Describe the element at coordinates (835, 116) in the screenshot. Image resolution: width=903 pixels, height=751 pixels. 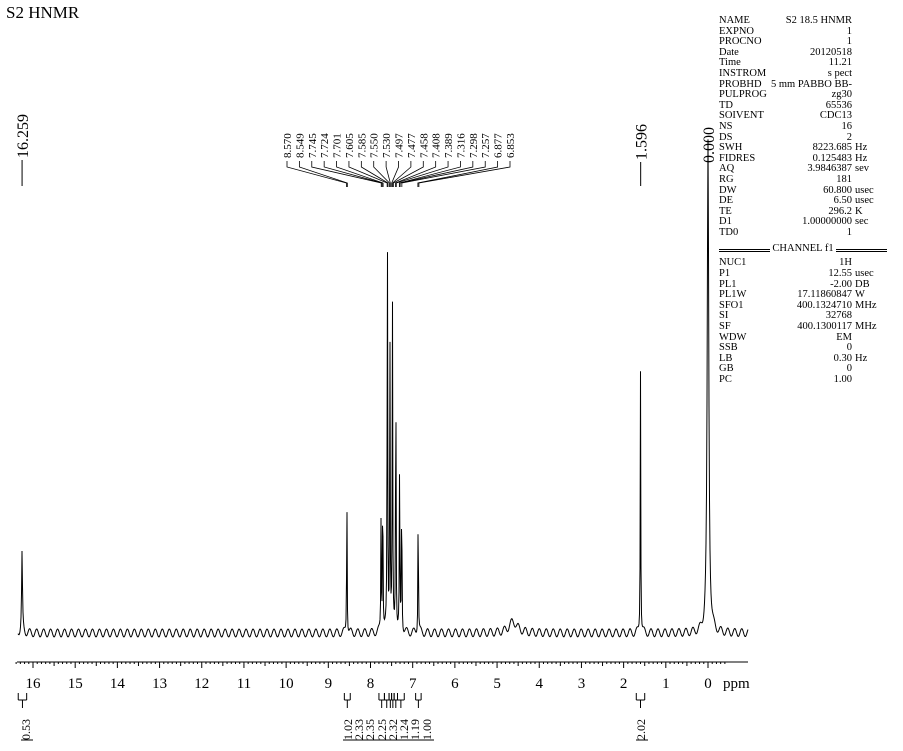
I see `param-value: CDC13` at that location.